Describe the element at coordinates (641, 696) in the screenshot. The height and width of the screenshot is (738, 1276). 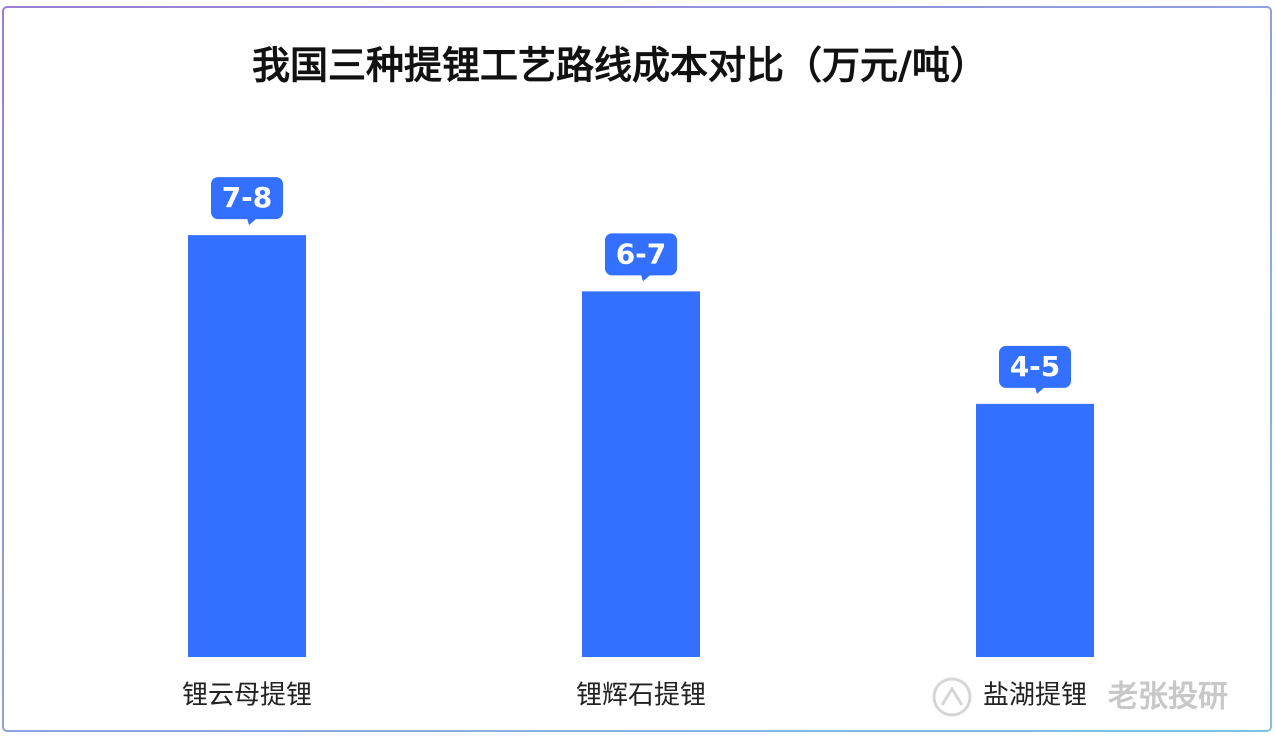
I see `x-tick-label: 锂辉石提锂` at that location.